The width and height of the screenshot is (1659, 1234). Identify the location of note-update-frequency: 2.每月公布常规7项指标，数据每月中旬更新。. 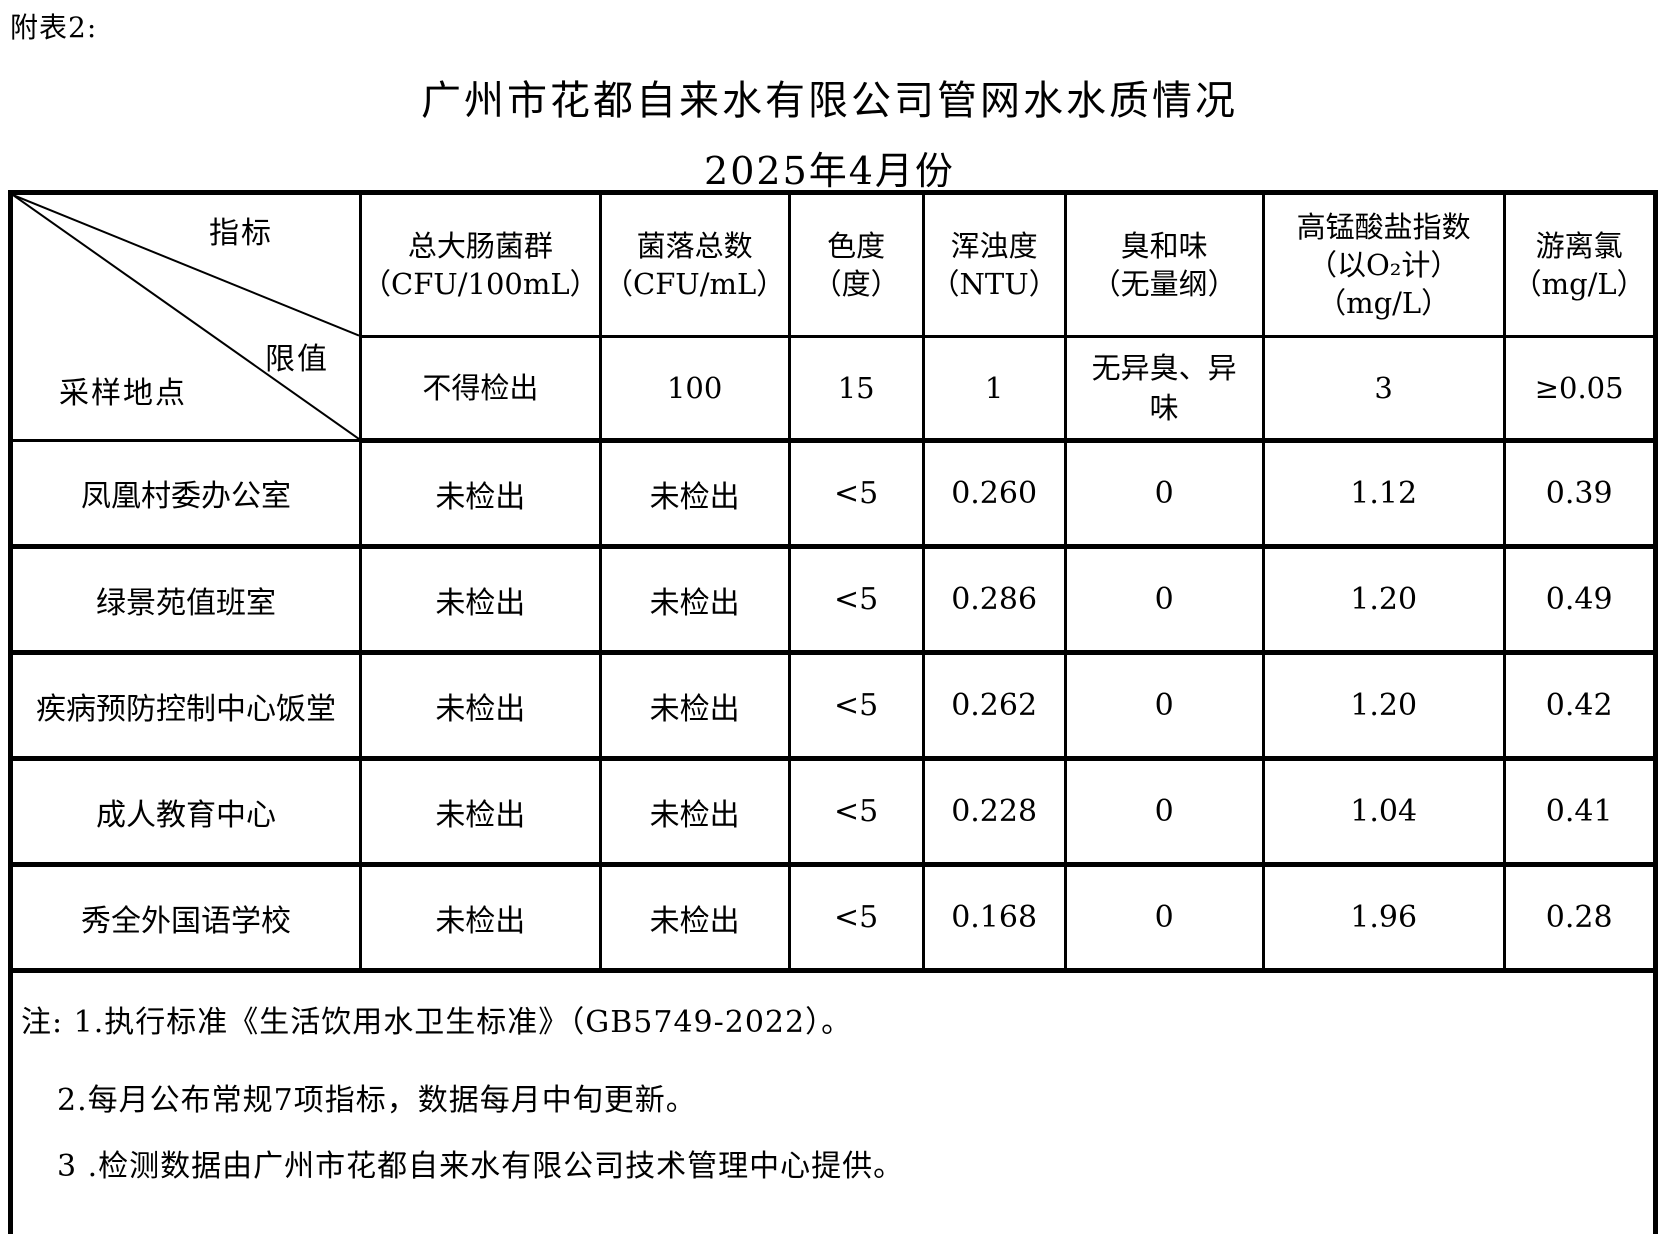
(377, 1100).